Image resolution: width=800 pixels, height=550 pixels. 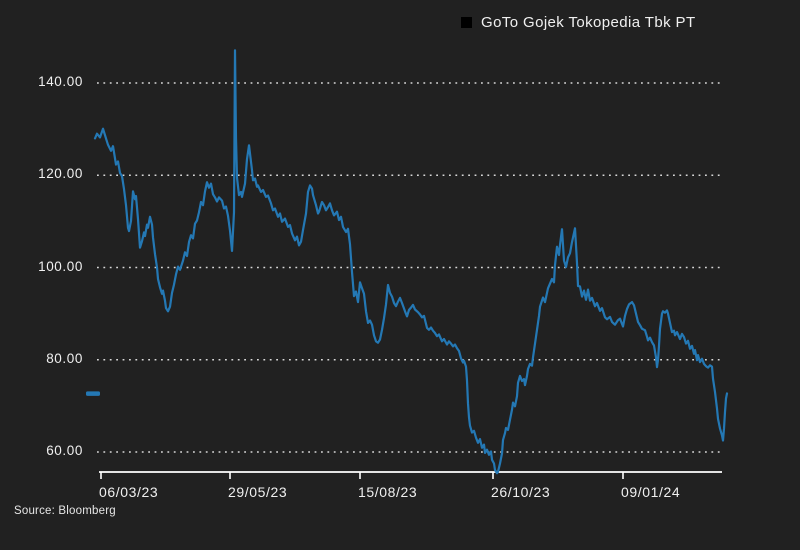 I want to click on y-tick-label: 140.00, so click(x=60, y=81).